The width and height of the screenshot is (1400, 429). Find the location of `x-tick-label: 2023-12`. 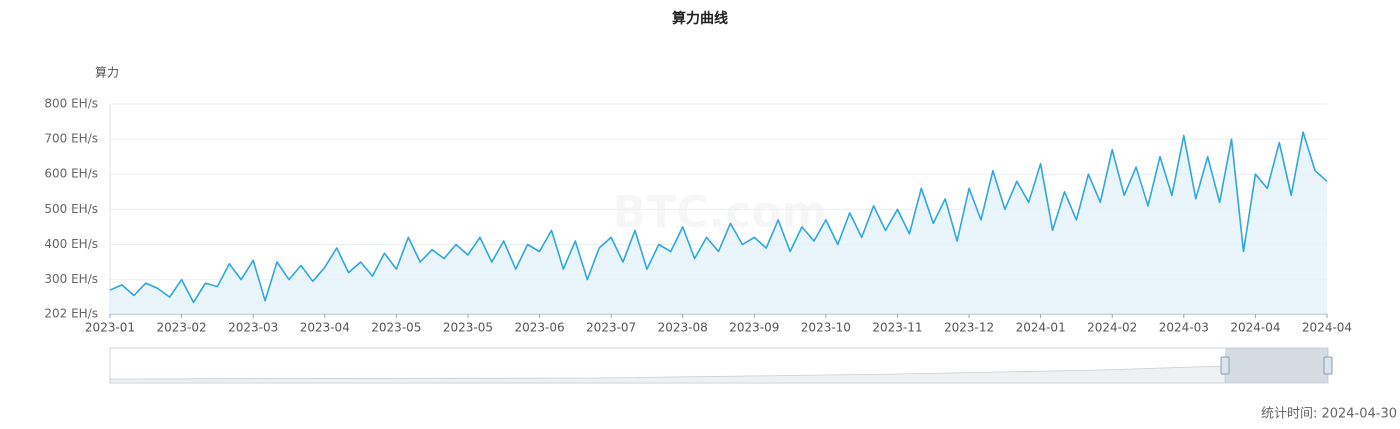

x-tick-label: 2023-12 is located at coordinates (969, 328).